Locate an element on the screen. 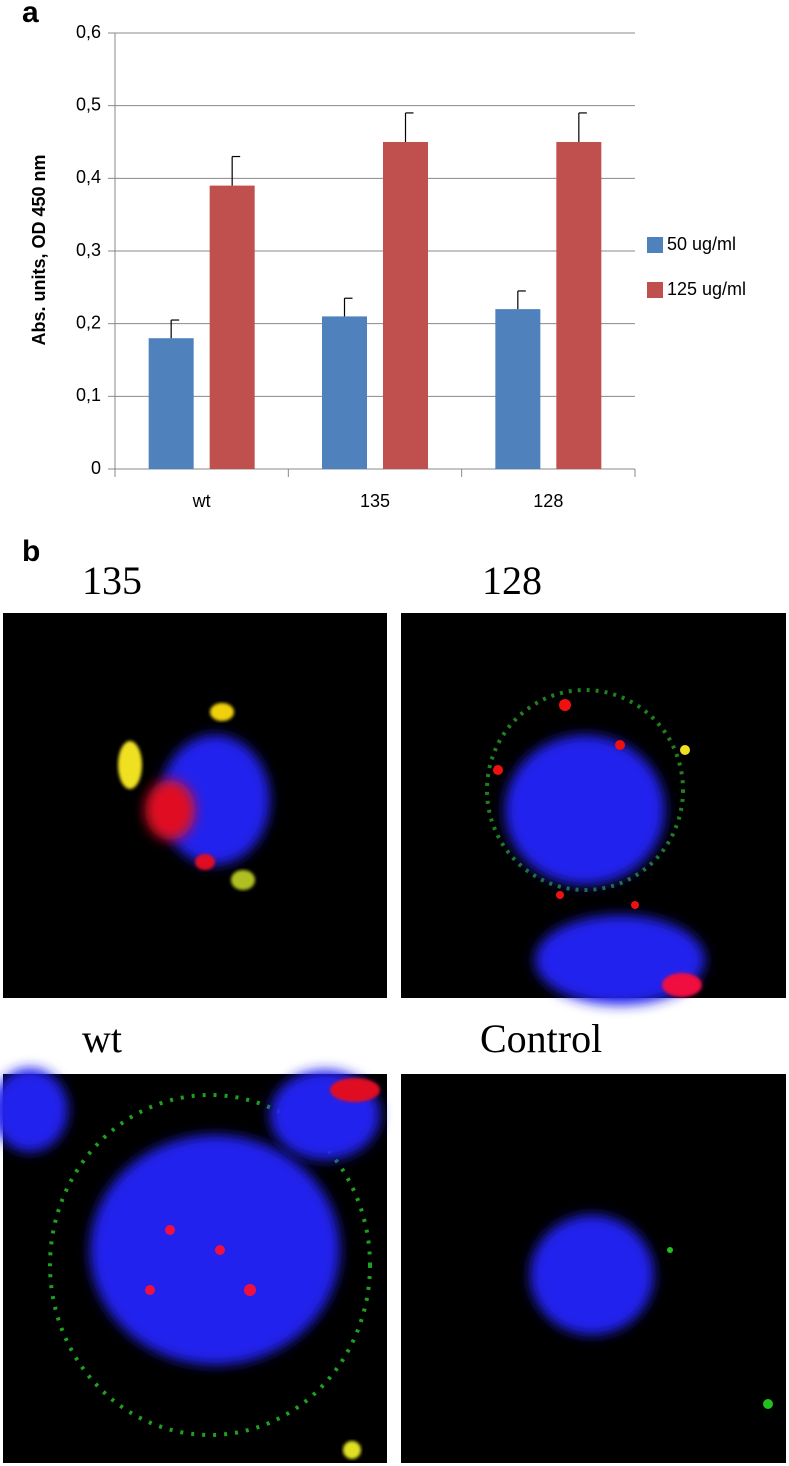 This screenshot has height=1466, width=789. y-tick-label: 0,5 is located at coordinates (88, 104).